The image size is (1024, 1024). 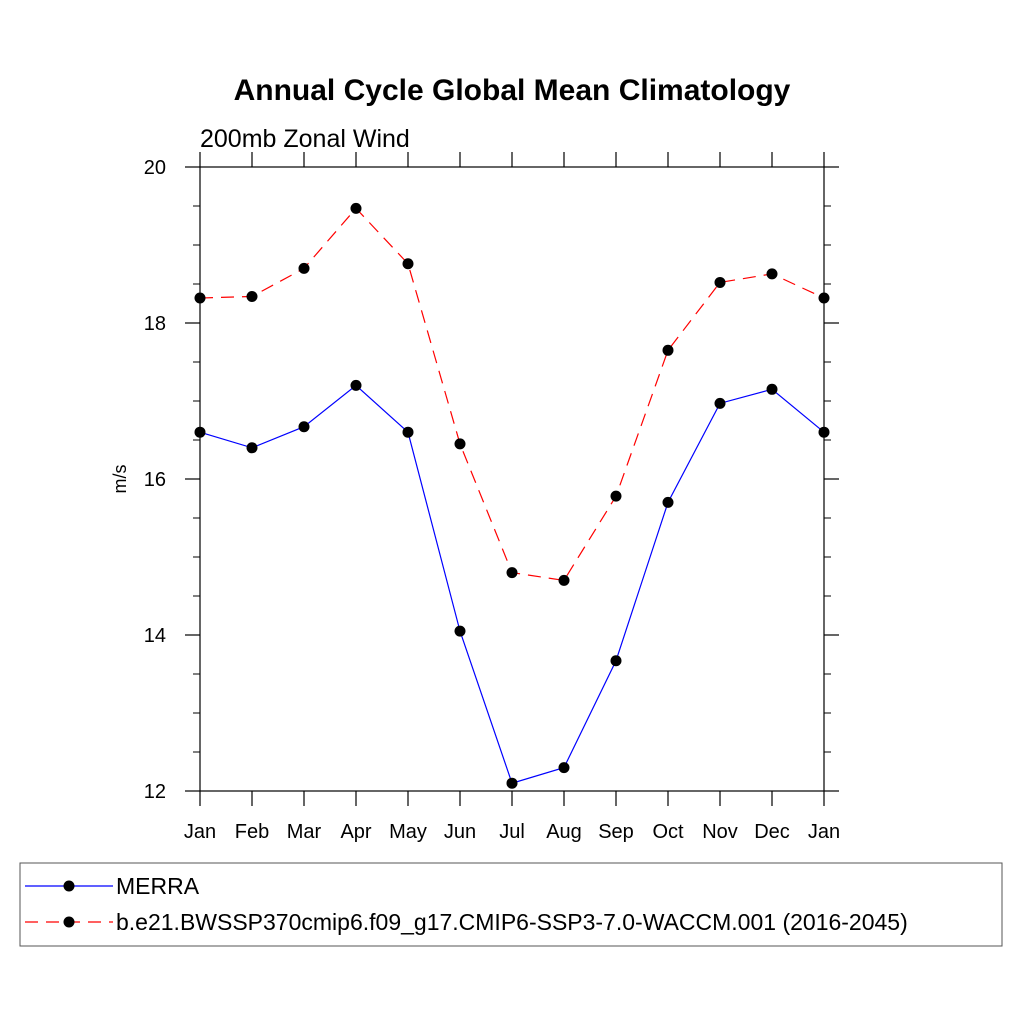 I want to click on chart-title: Annual Cycle Global Mean Climatology, so click(x=512, y=90).